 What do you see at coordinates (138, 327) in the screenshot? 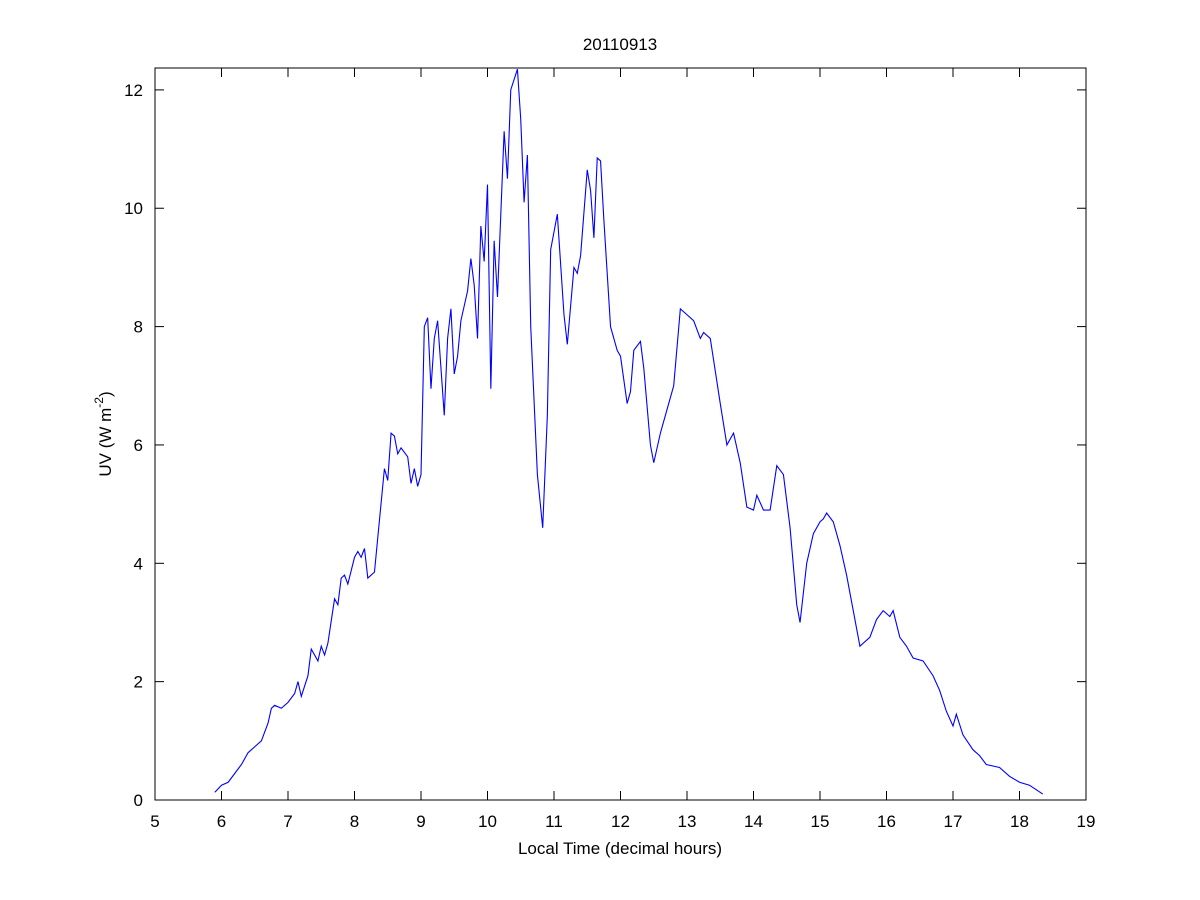
I see `y-tick-label: 8` at bounding box center [138, 327].